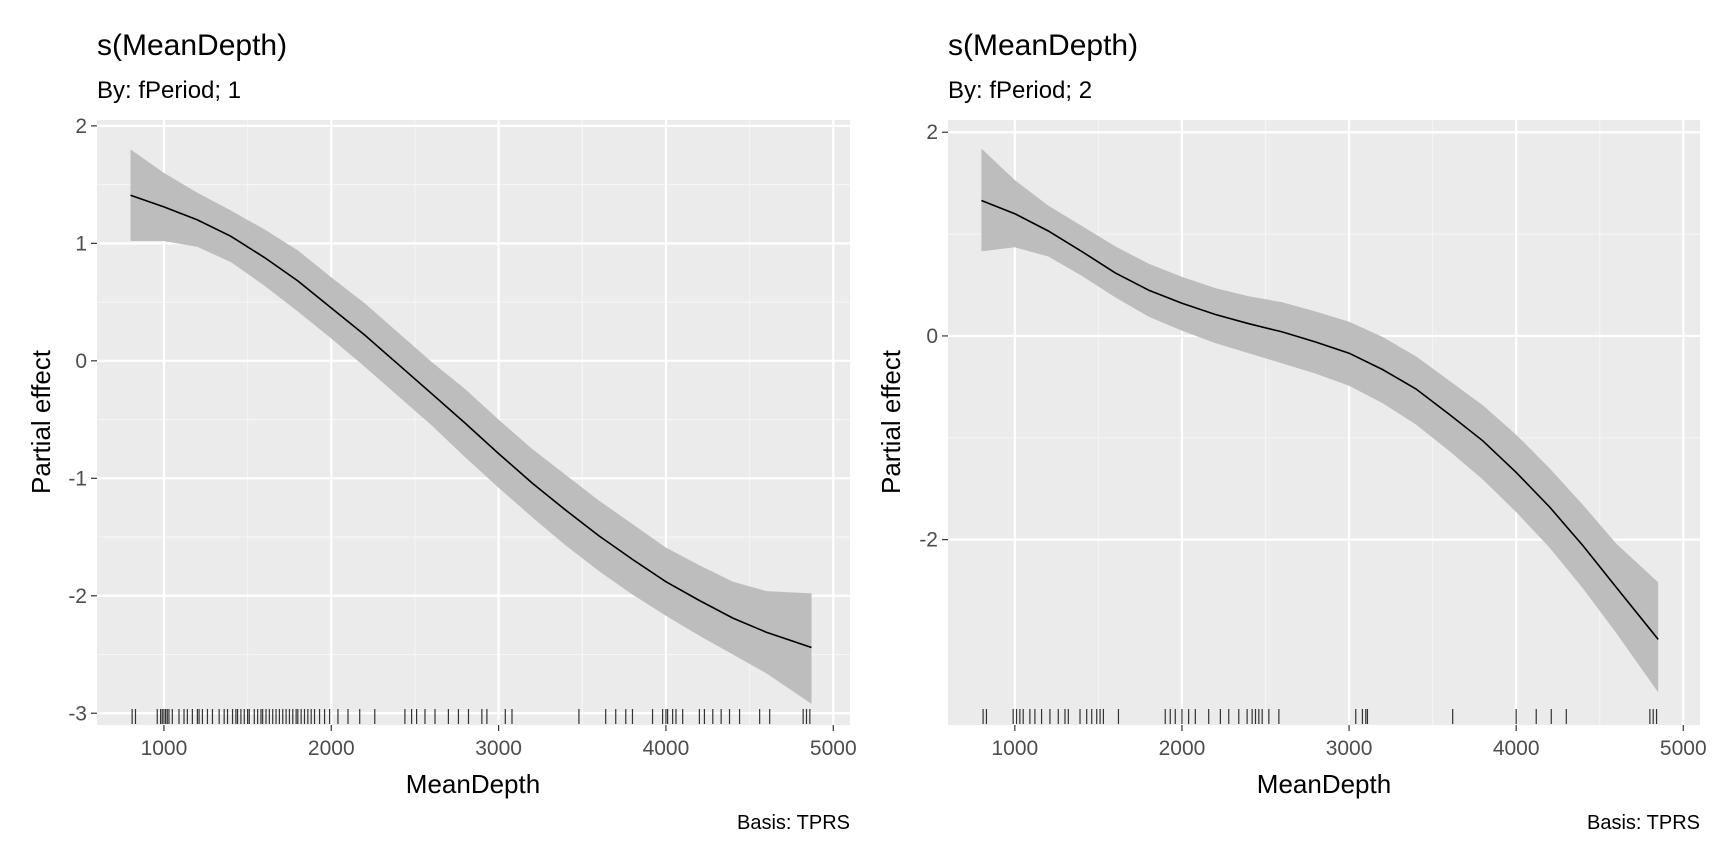 This screenshot has width=1728, height=864. What do you see at coordinates (169, 90) in the screenshot?
I see `chart-subtitle: By: fPeriod; 1` at bounding box center [169, 90].